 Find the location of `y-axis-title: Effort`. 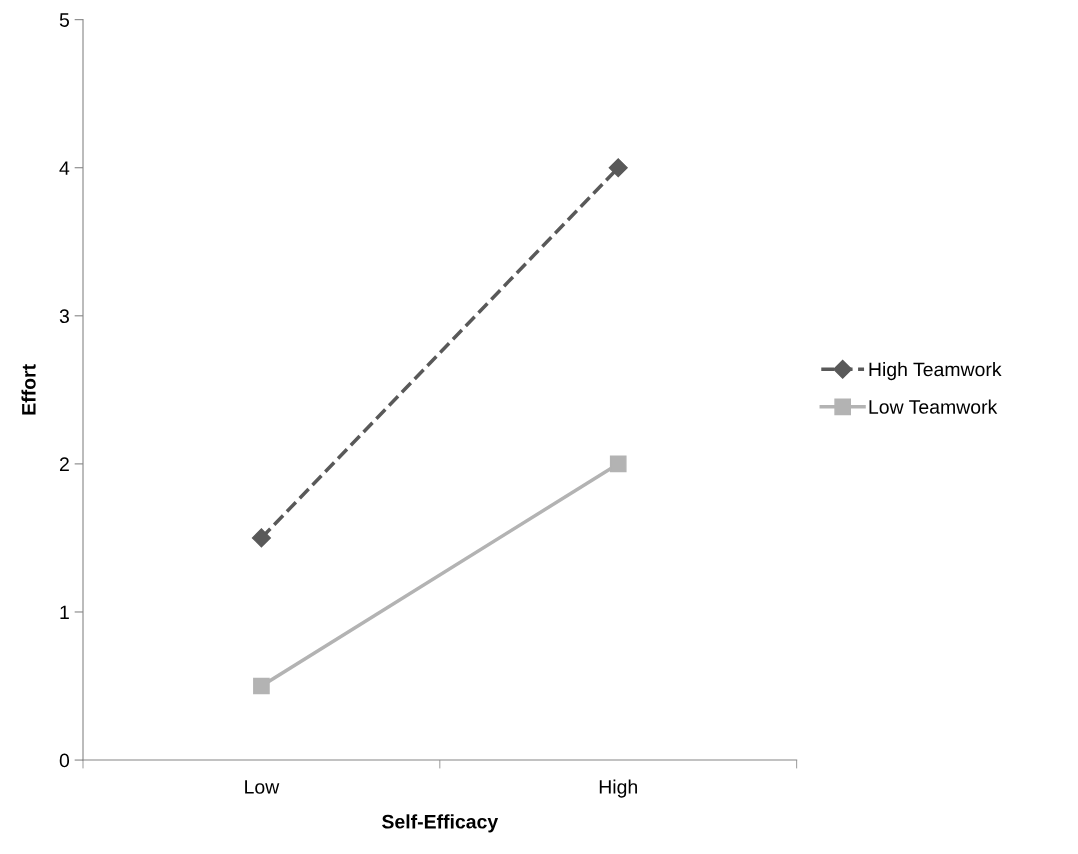

y-axis-title: Effort is located at coordinates (28, 389).